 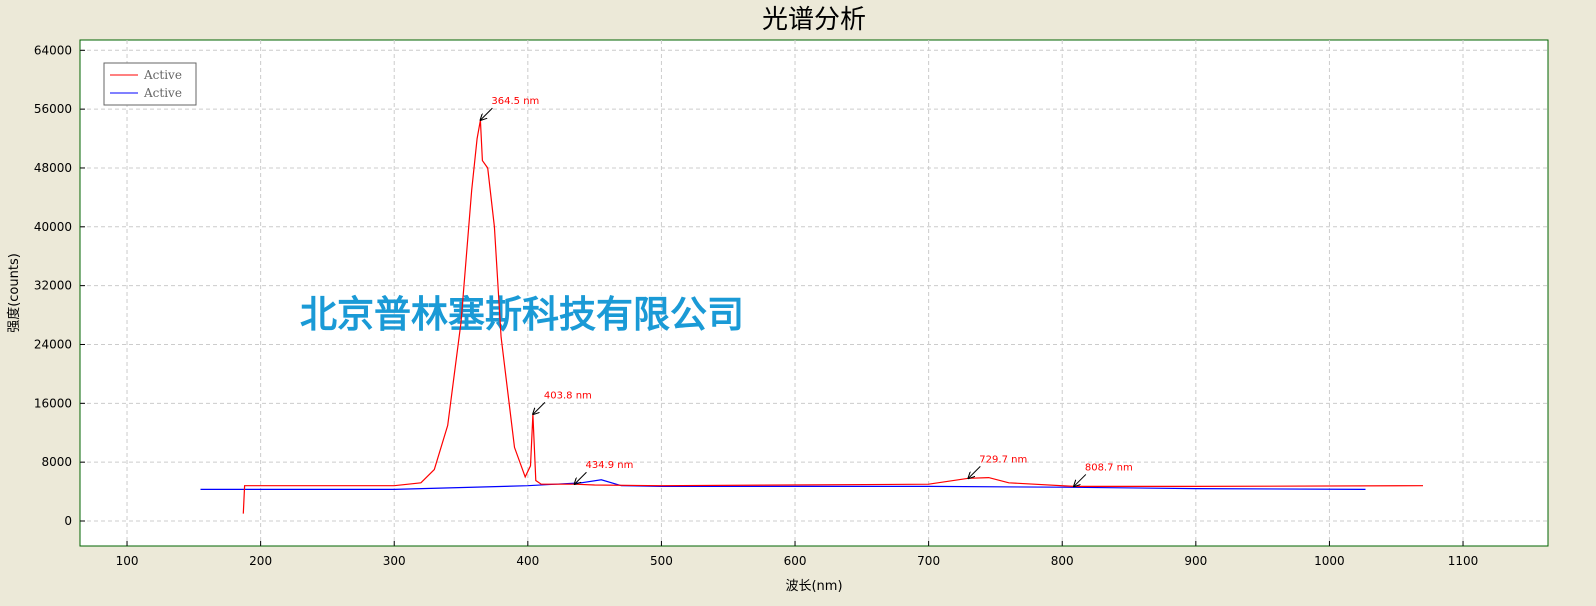 I want to click on annotation-label: 403.8 nm, so click(x=568, y=395).